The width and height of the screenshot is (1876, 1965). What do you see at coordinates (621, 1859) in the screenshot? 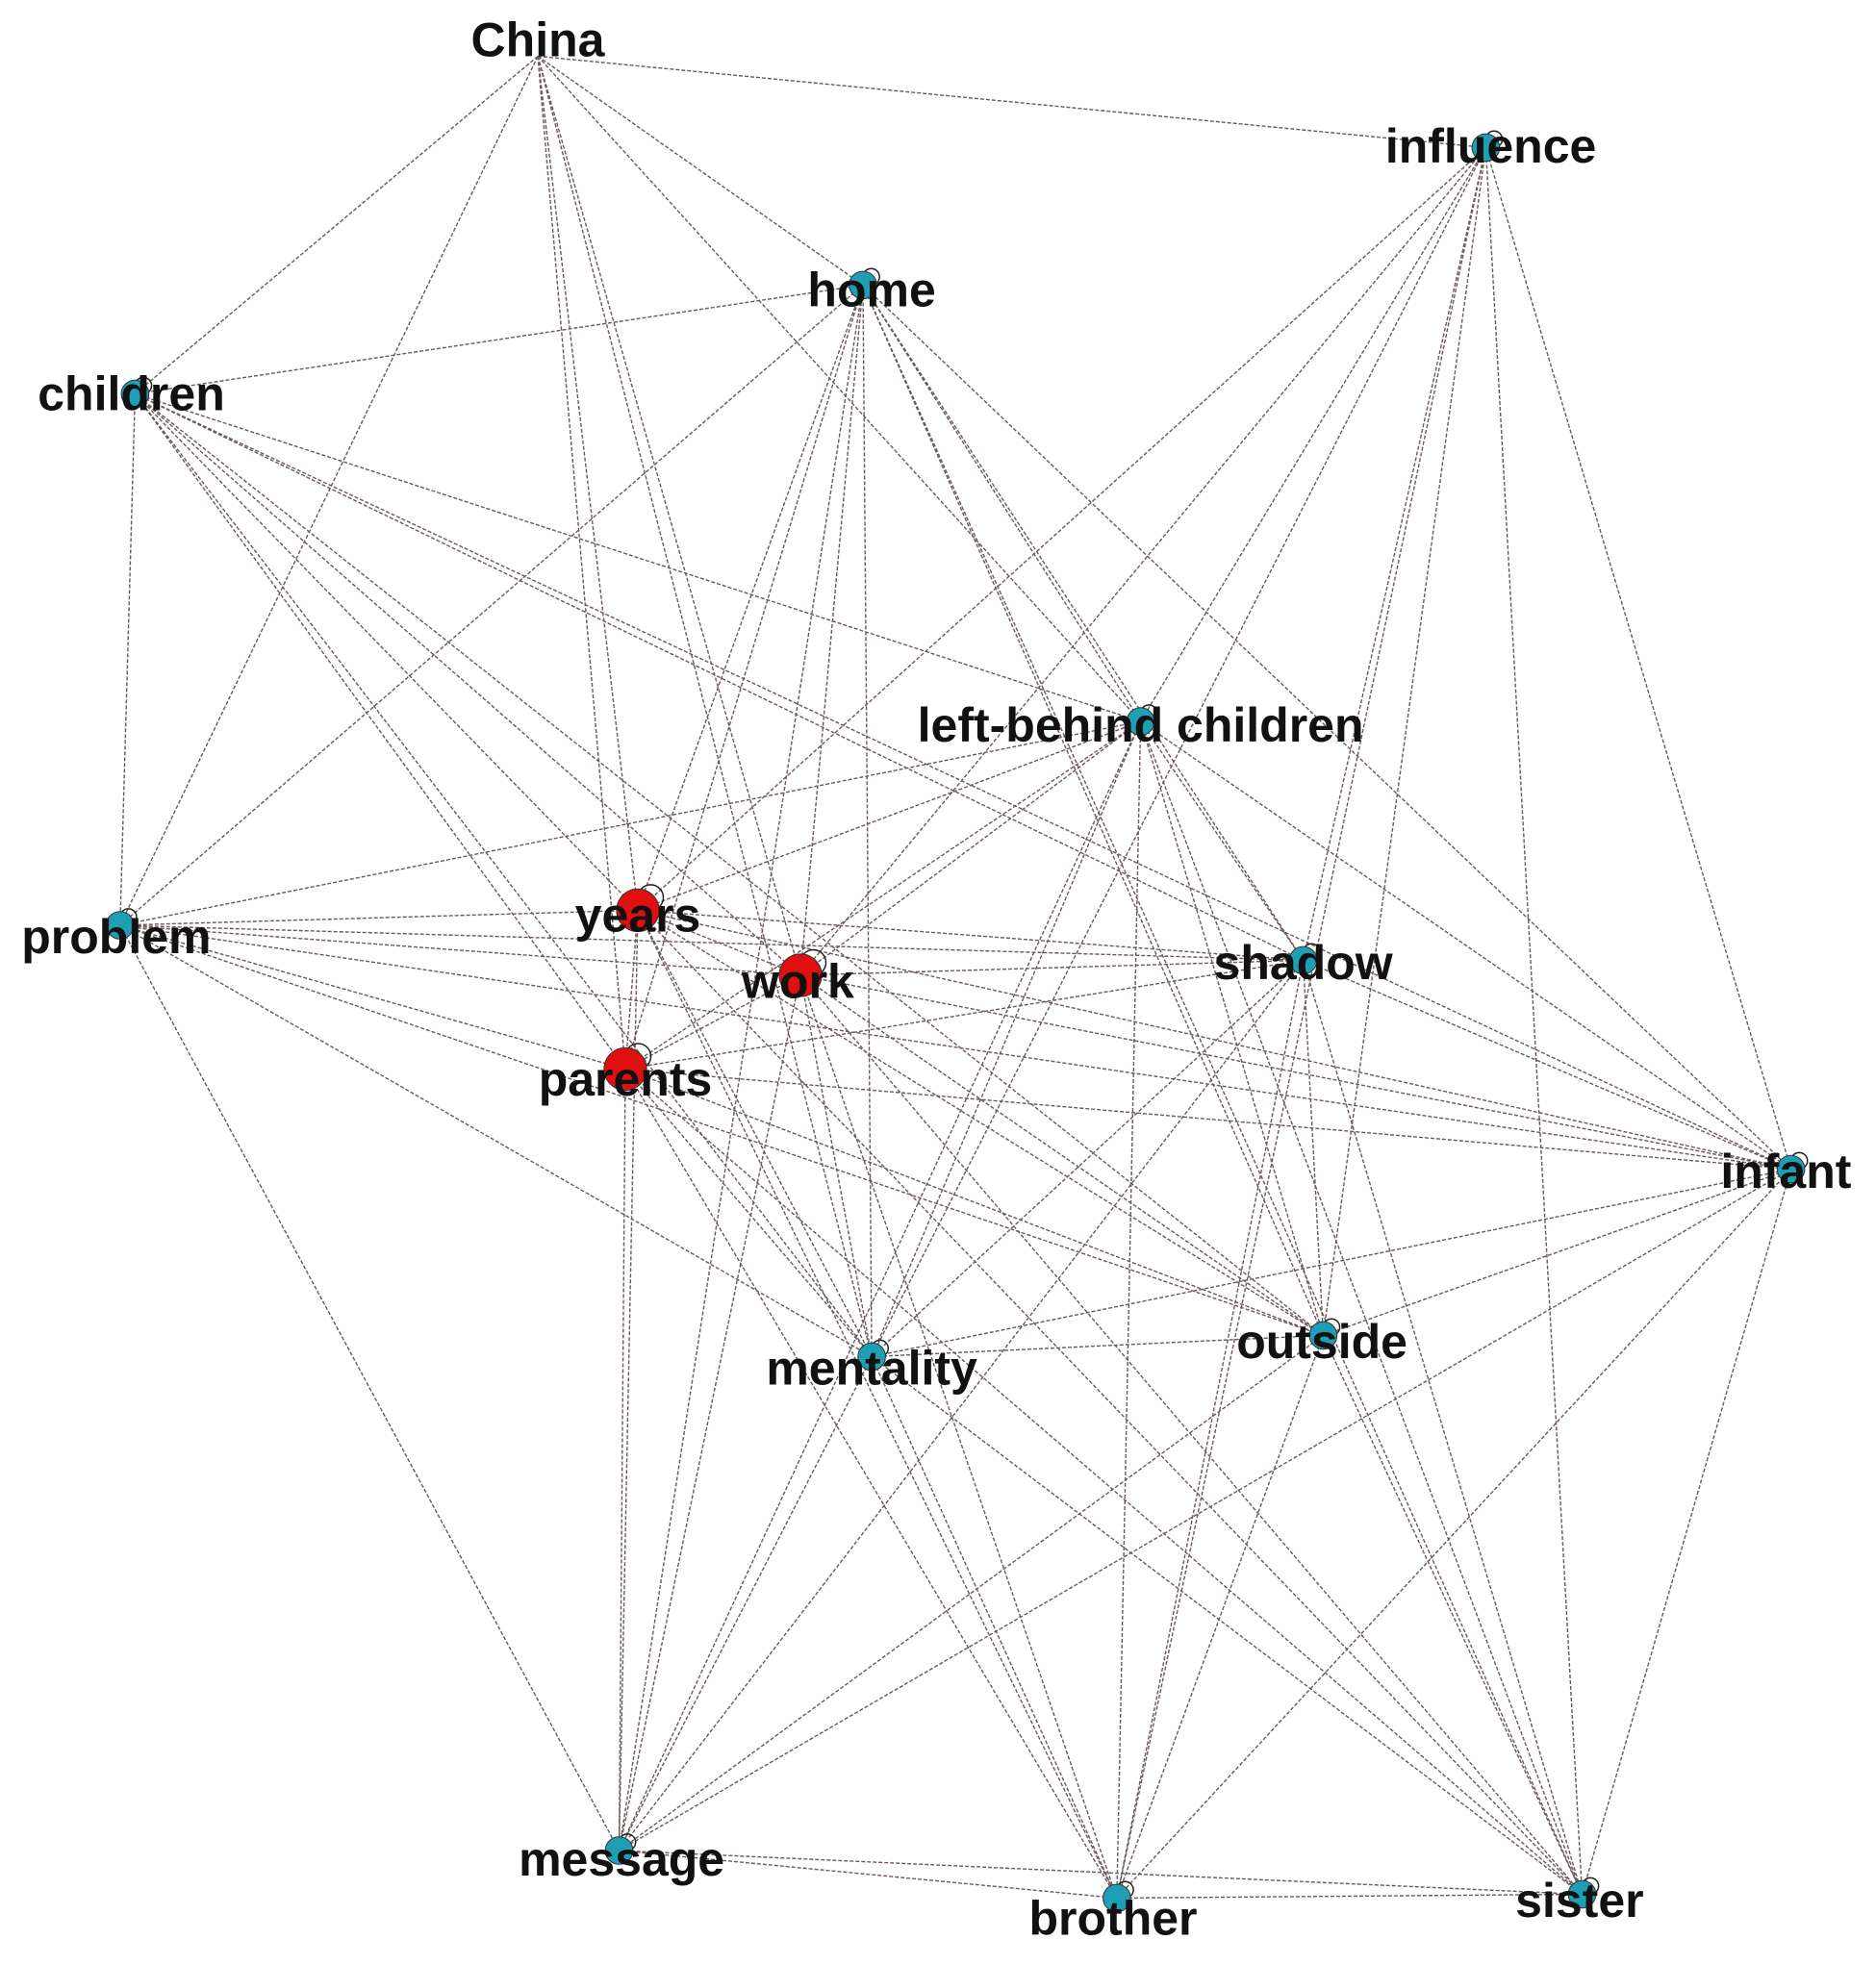
I see `node-label: message` at bounding box center [621, 1859].